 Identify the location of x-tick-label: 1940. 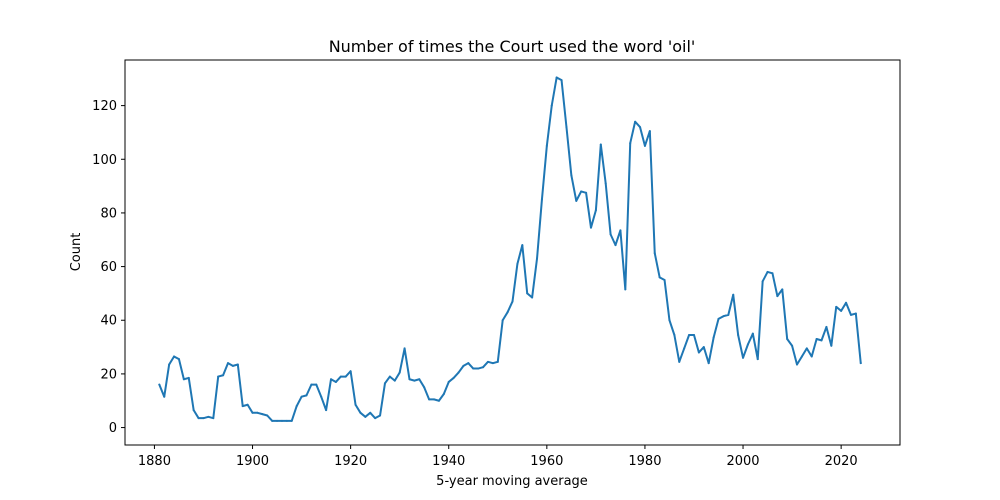
(448, 461).